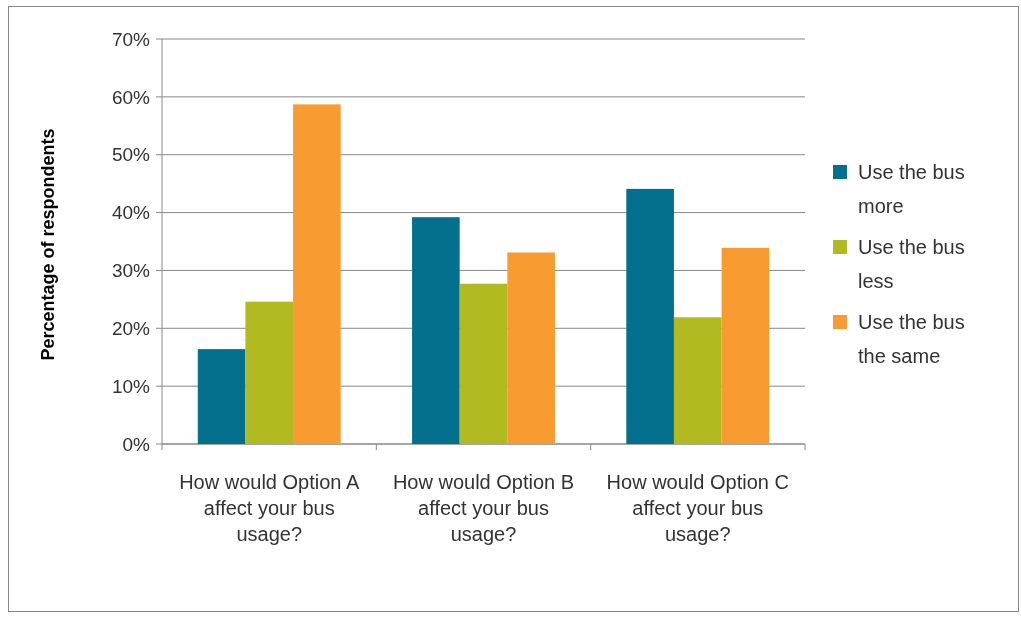 The width and height of the screenshot is (1021, 617). What do you see at coordinates (131, 328) in the screenshot?
I see `y-tick-label: 20%` at bounding box center [131, 328].